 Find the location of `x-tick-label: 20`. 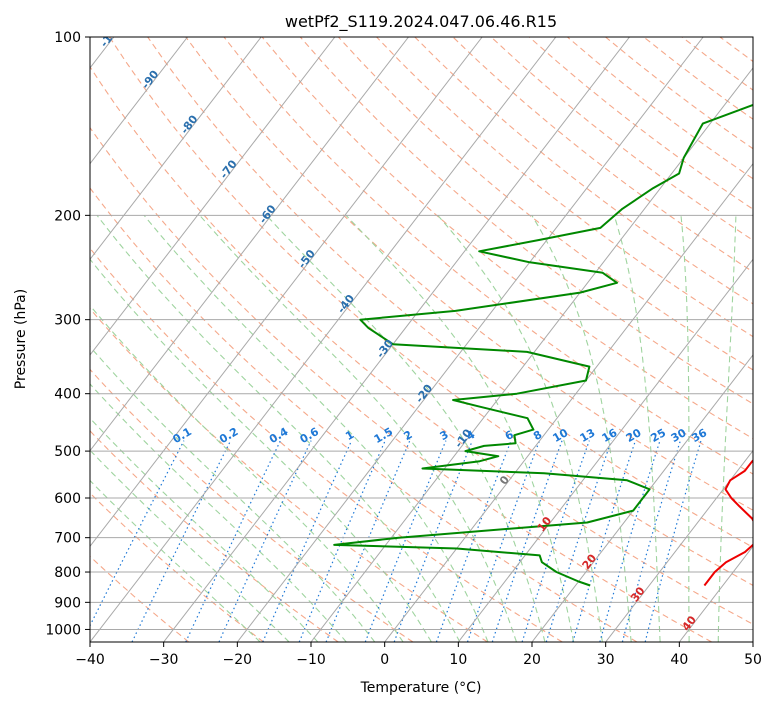

x-tick-label: 20 is located at coordinates (532, 660).